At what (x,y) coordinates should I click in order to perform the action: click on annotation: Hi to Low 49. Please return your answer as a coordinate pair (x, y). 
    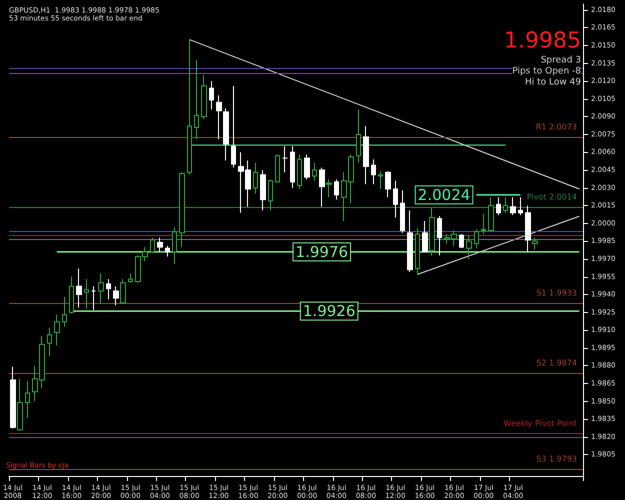
    Looking at the image, I should click on (553, 83).